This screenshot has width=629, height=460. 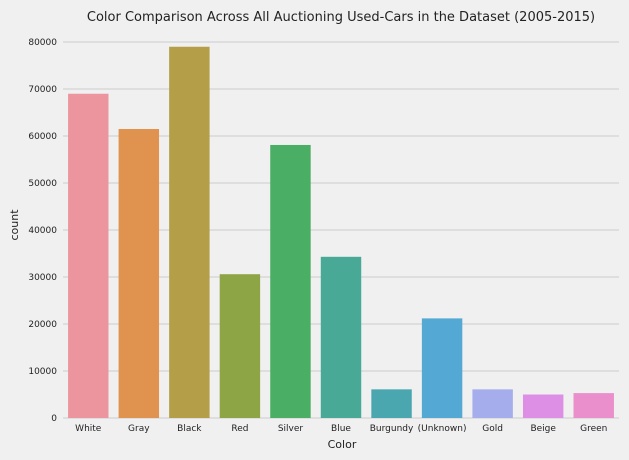 I want to click on y-tick-label: 40000, so click(x=42, y=231).